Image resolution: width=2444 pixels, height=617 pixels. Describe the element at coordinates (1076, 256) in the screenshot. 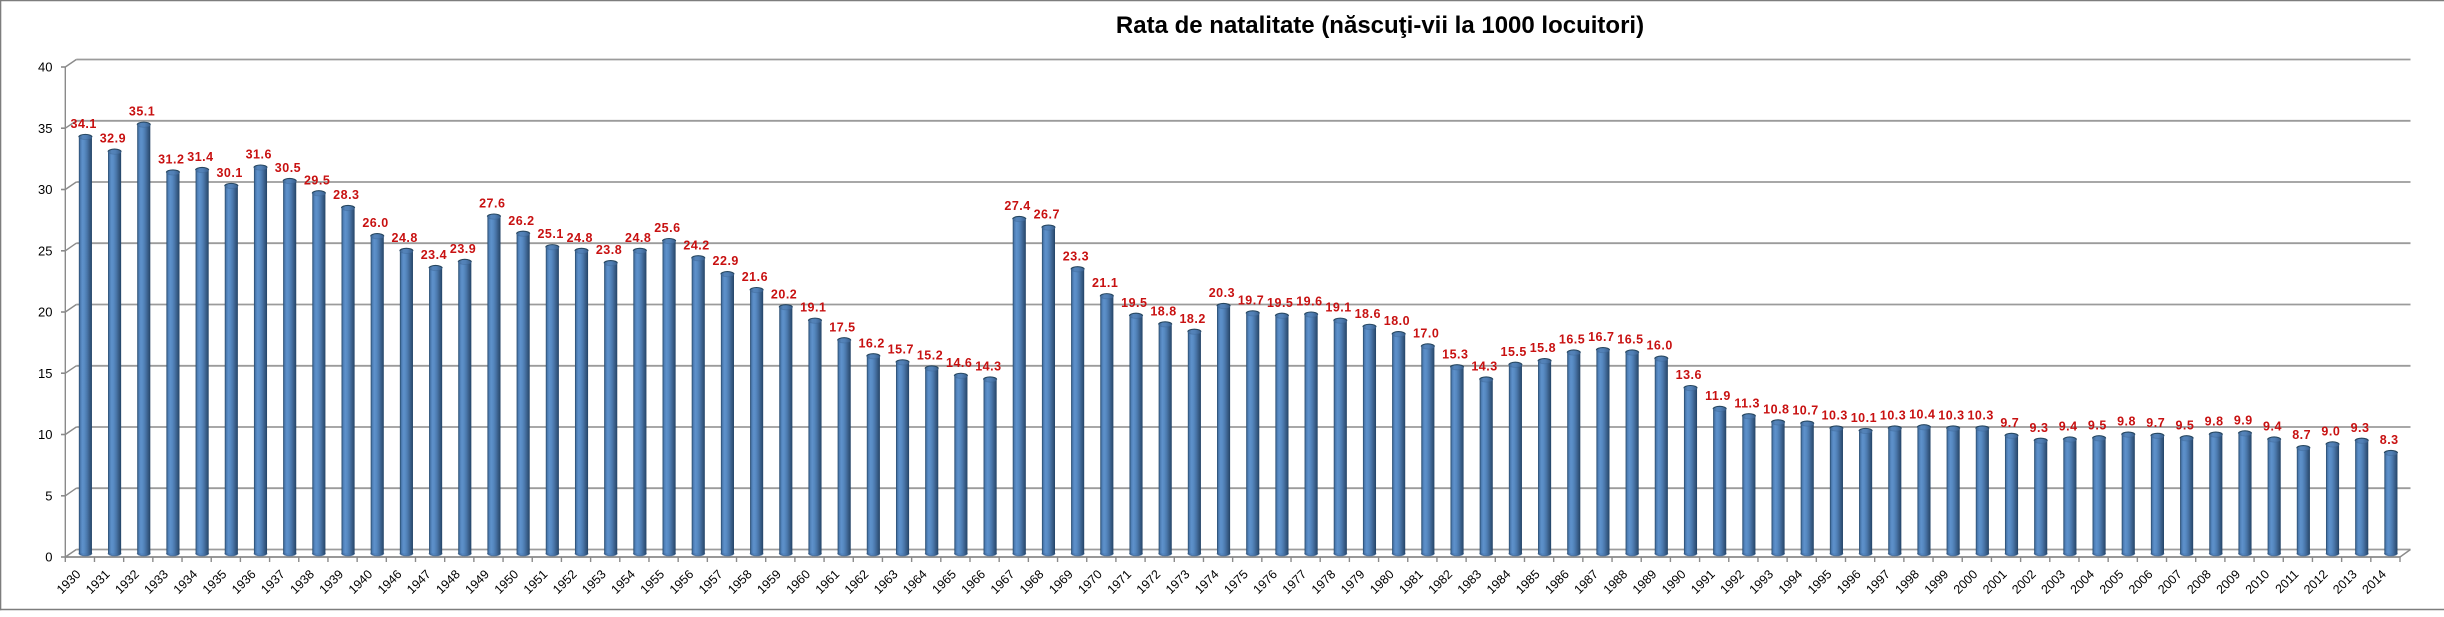

I see `svg-text: 23.3` at that location.